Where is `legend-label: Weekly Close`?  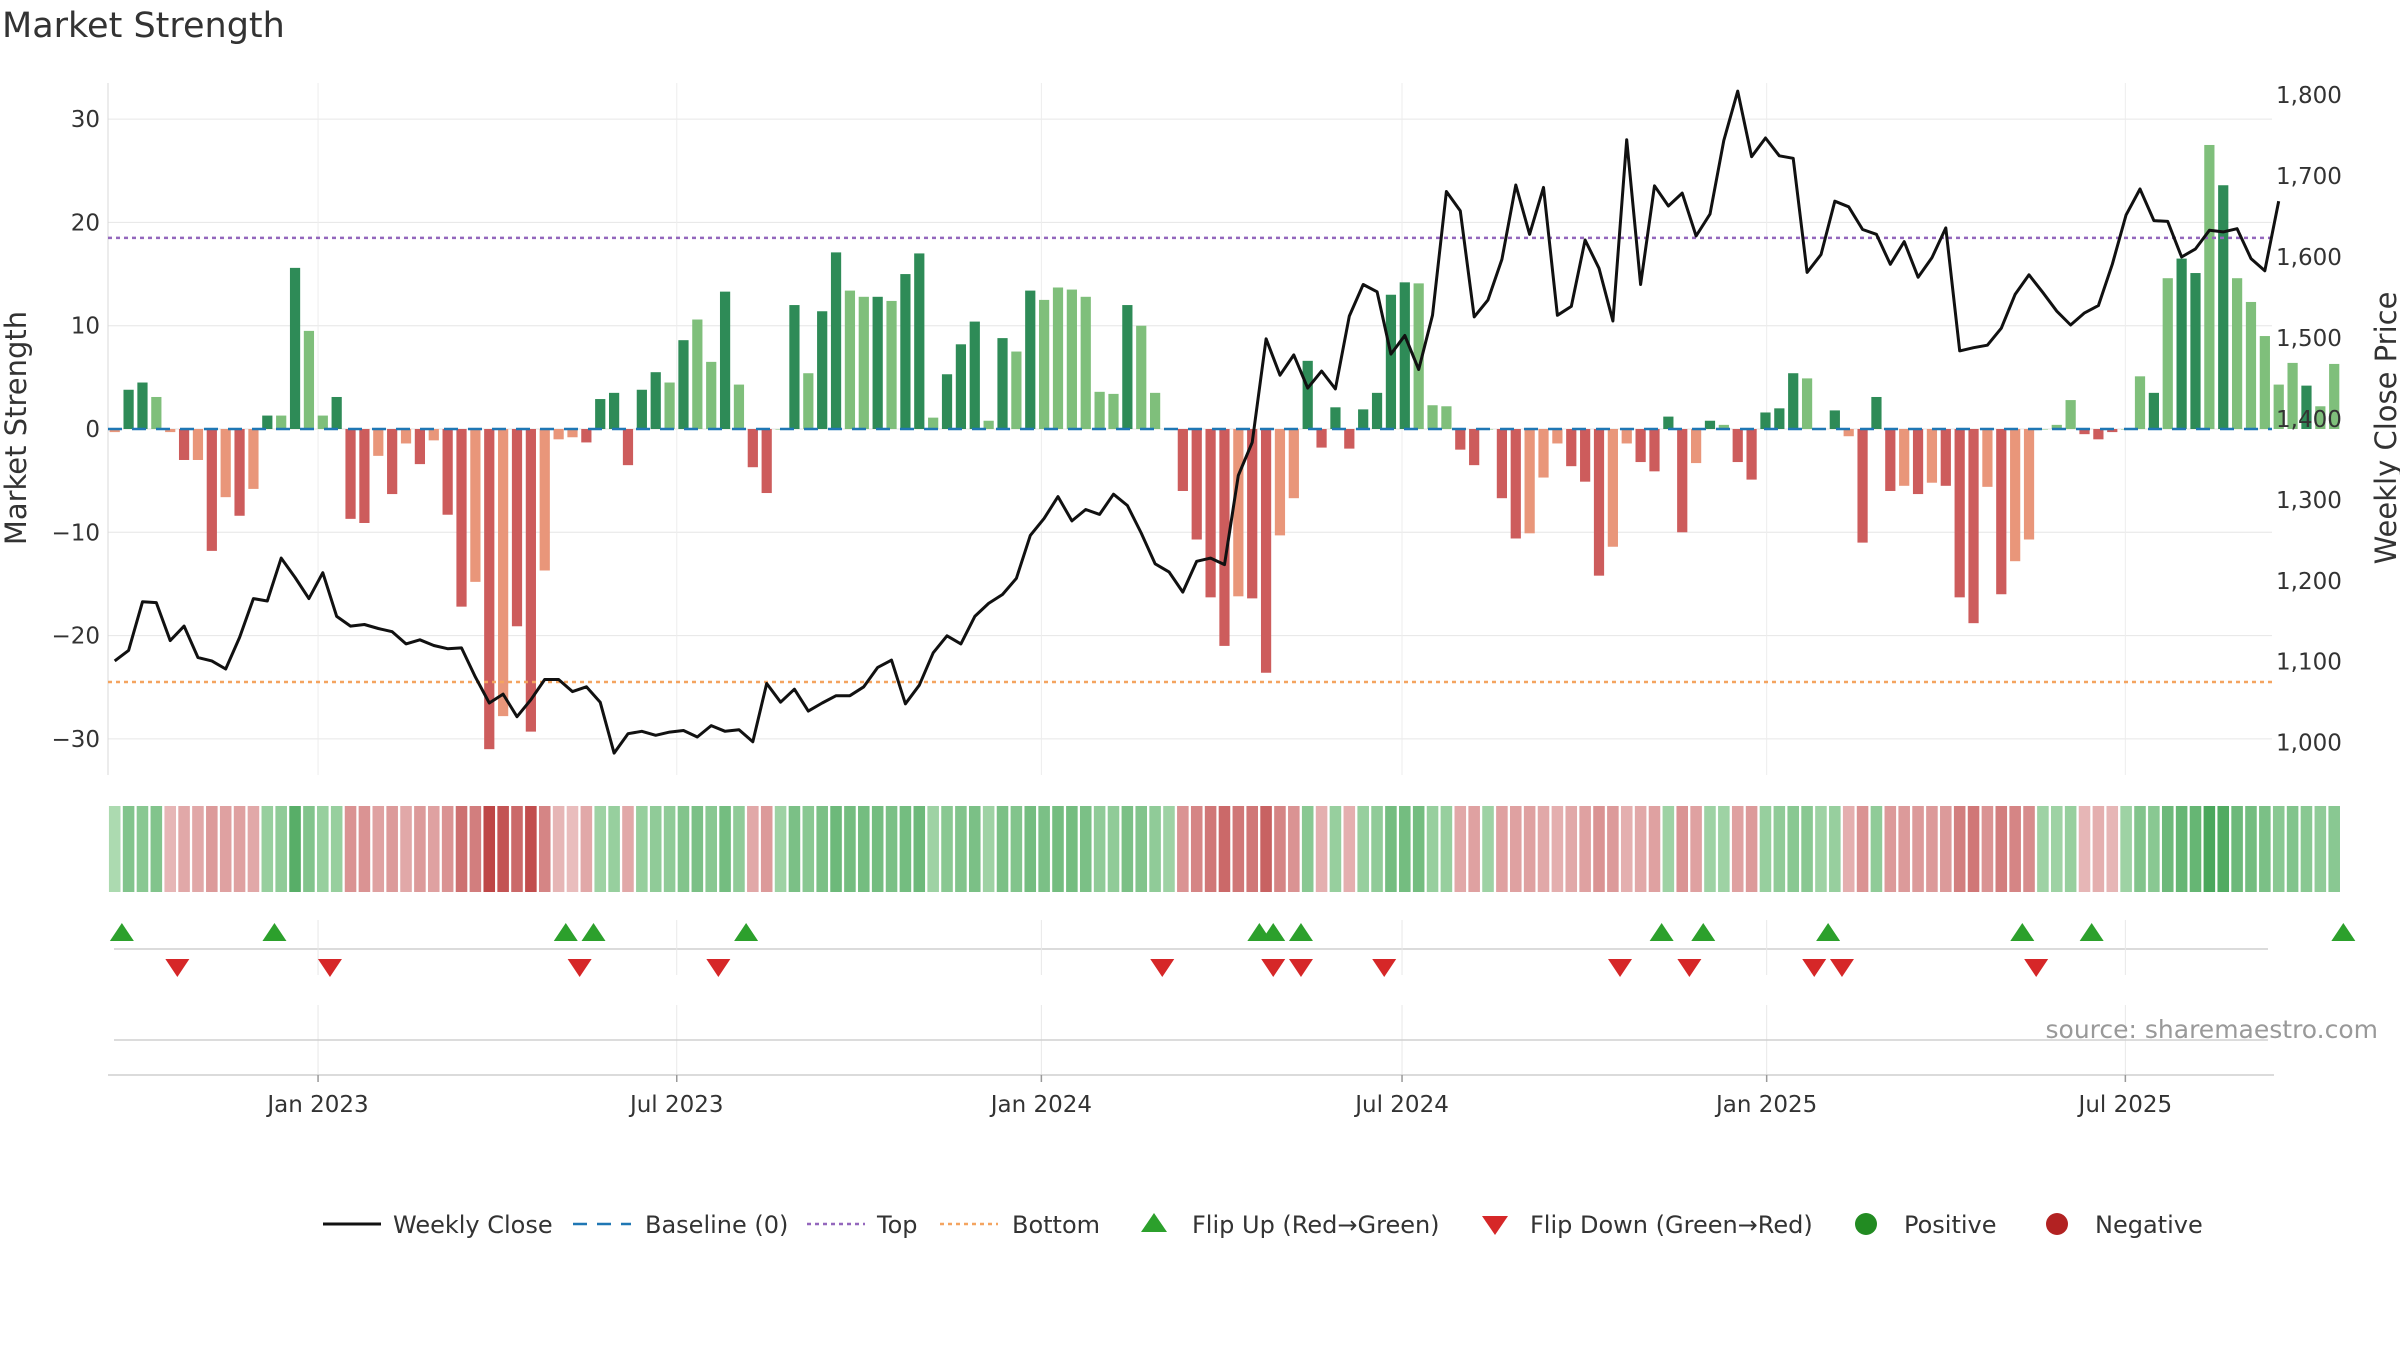 legend-label: Weekly Close is located at coordinates (473, 1225).